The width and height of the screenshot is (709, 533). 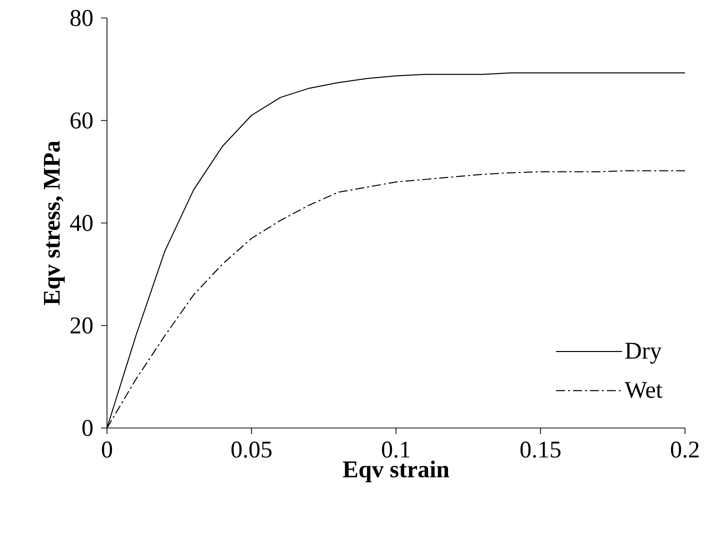 What do you see at coordinates (81, 223) in the screenshot?
I see `y-tick-label: 40` at bounding box center [81, 223].